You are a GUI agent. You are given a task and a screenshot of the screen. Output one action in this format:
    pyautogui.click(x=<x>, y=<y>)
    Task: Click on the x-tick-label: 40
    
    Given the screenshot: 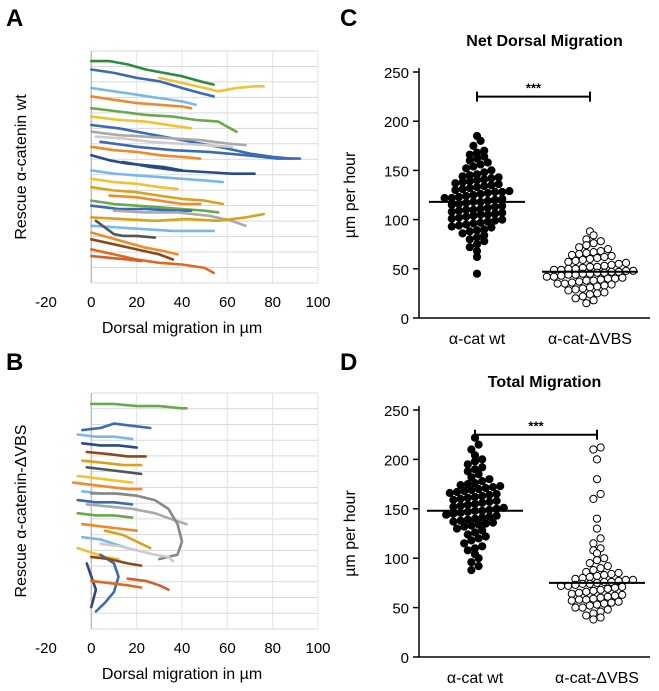 What is the action you would take?
    pyautogui.click(x=182, y=302)
    